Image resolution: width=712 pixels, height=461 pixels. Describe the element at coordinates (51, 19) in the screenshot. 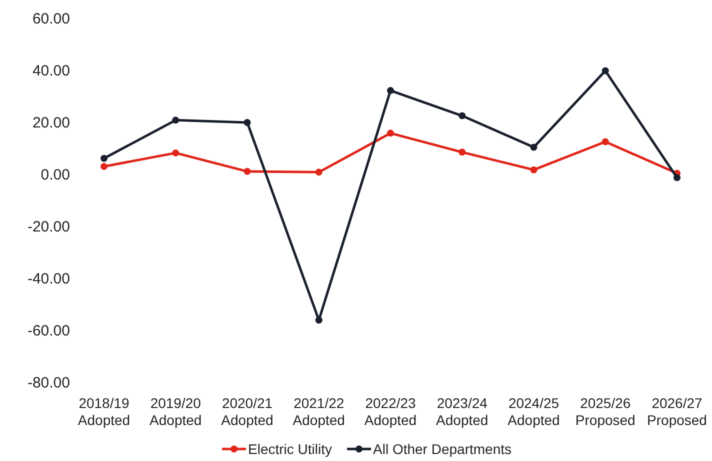

I see `y-tick-label: 60.00` at that location.